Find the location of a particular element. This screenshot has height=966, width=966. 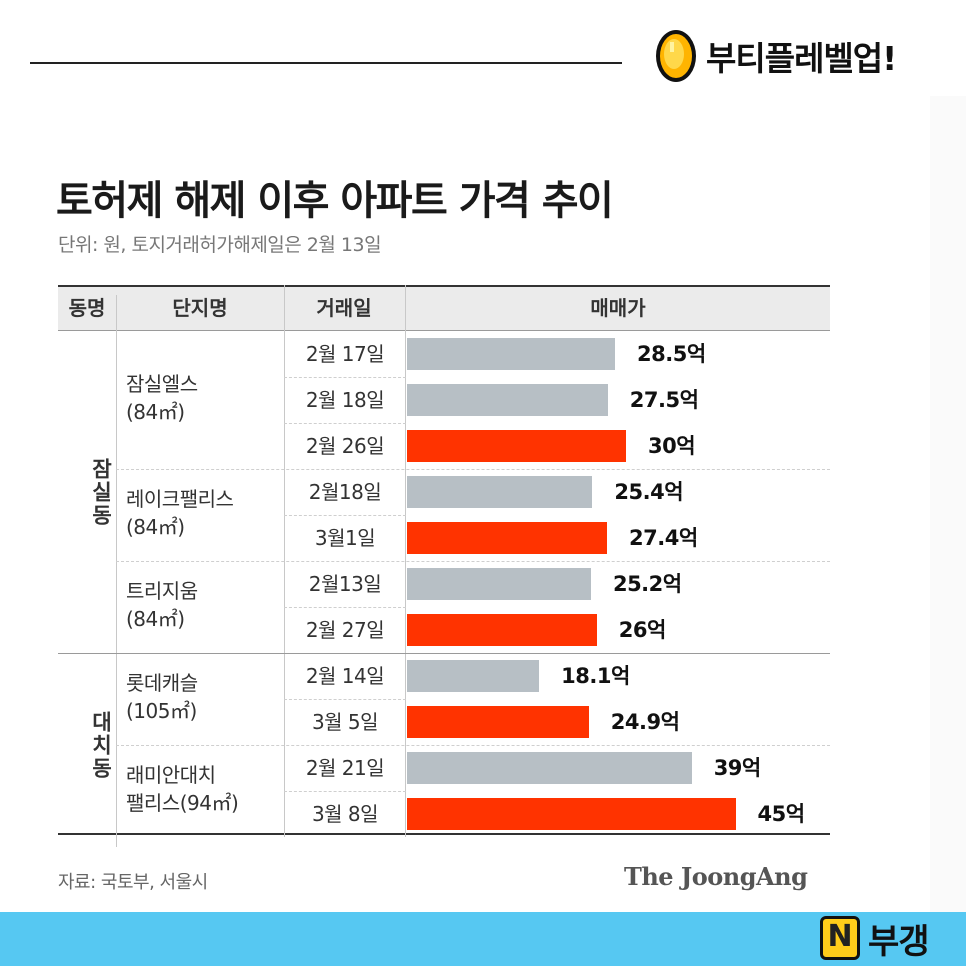

complex-name-line1: 트리지움 is located at coordinates (162, 591).